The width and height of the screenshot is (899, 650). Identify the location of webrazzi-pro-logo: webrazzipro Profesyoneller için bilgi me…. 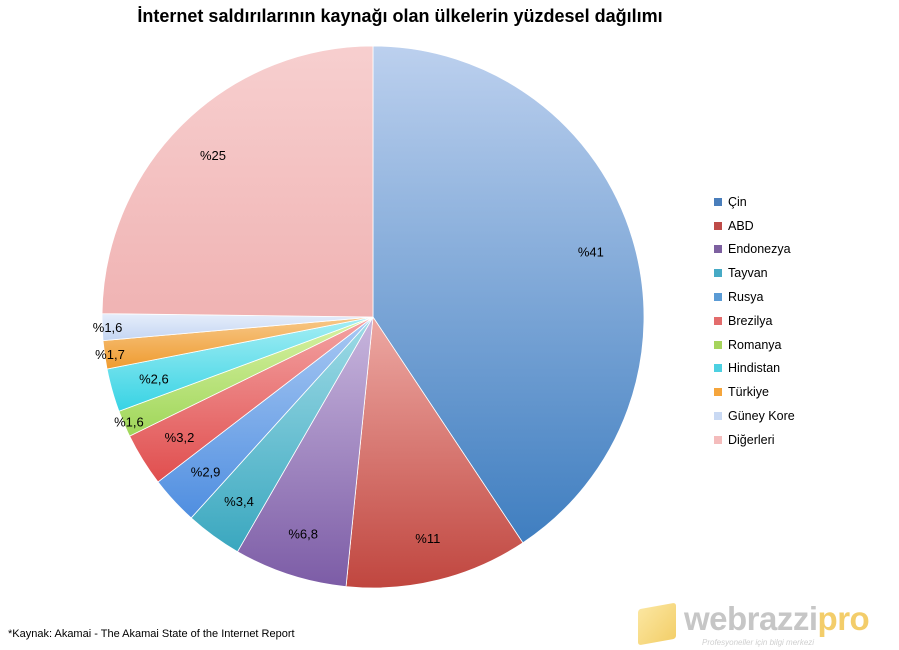
(764, 625).